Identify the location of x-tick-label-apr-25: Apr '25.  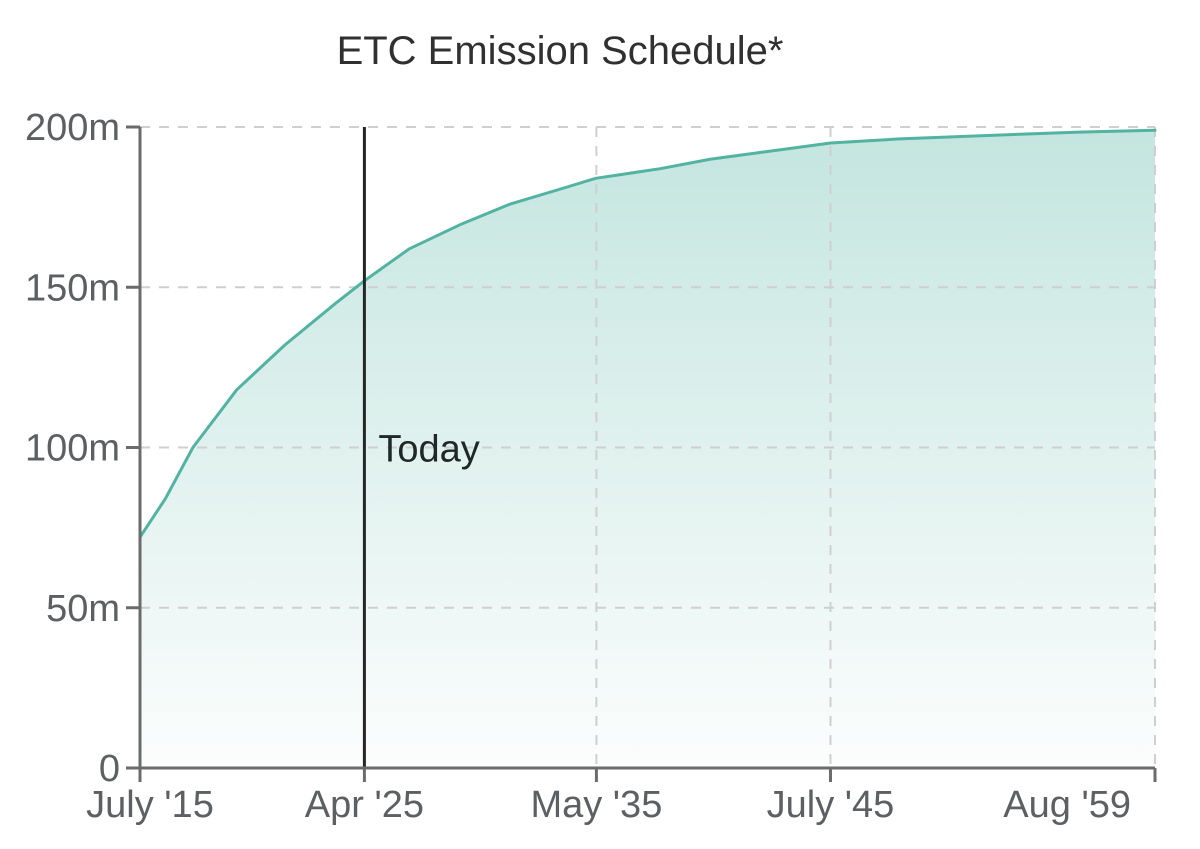
(364, 805).